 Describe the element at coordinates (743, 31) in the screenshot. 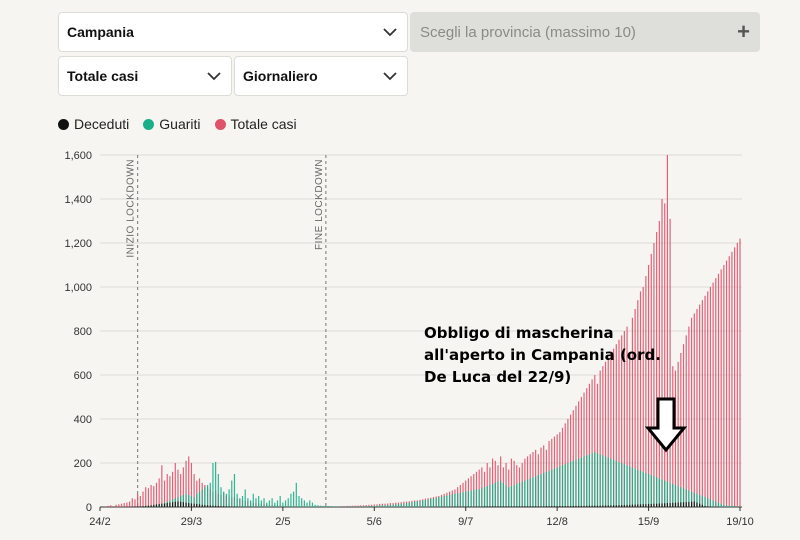

I see `add-province-icon: +` at that location.